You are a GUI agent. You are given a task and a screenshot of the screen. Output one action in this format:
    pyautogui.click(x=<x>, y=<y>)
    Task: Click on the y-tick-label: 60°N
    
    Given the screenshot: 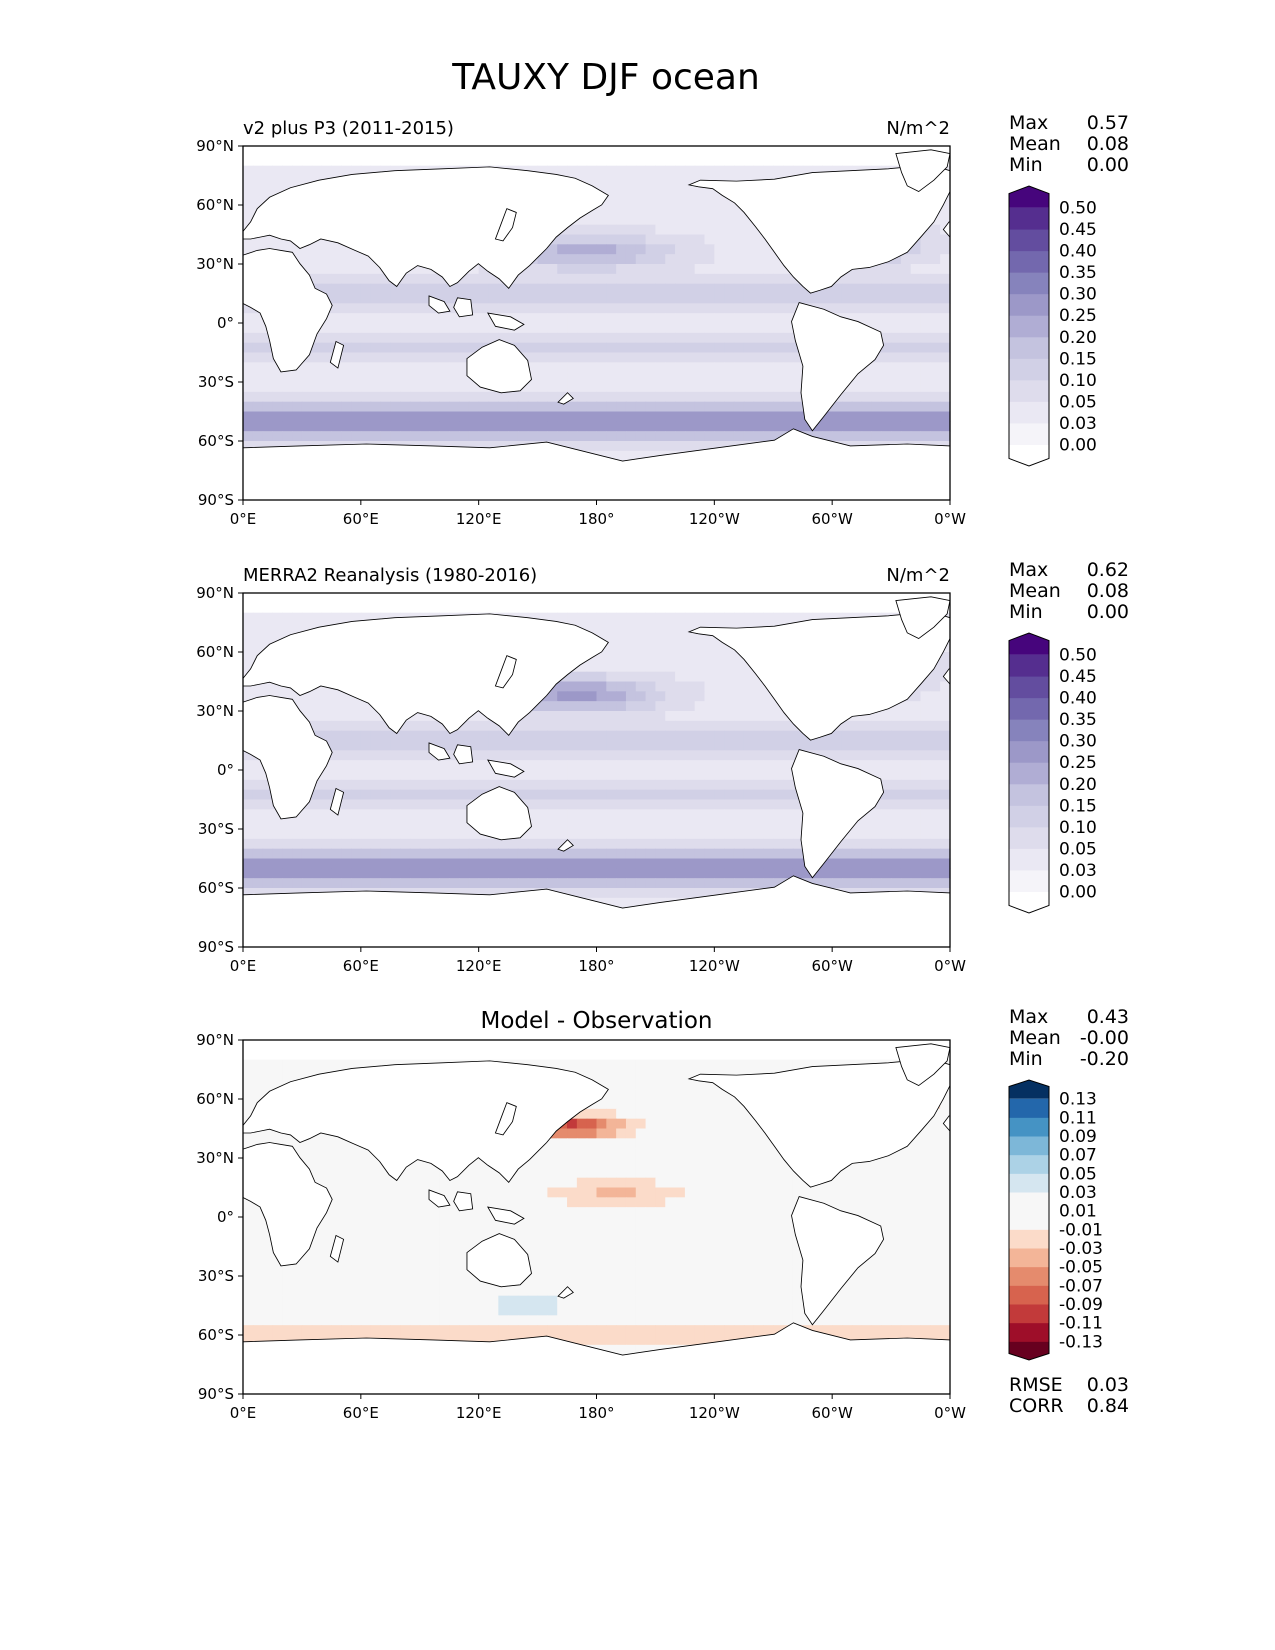 What is the action you would take?
    pyautogui.click(x=215, y=652)
    